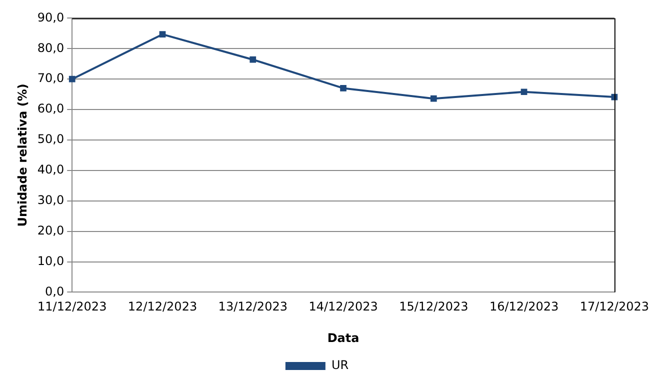 This screenshot has height=390, width=660. What do you see at coordinates (50, 230) in the screenshot?
I see `y-tick-label: 20,0` at bounding box center [50, 230].